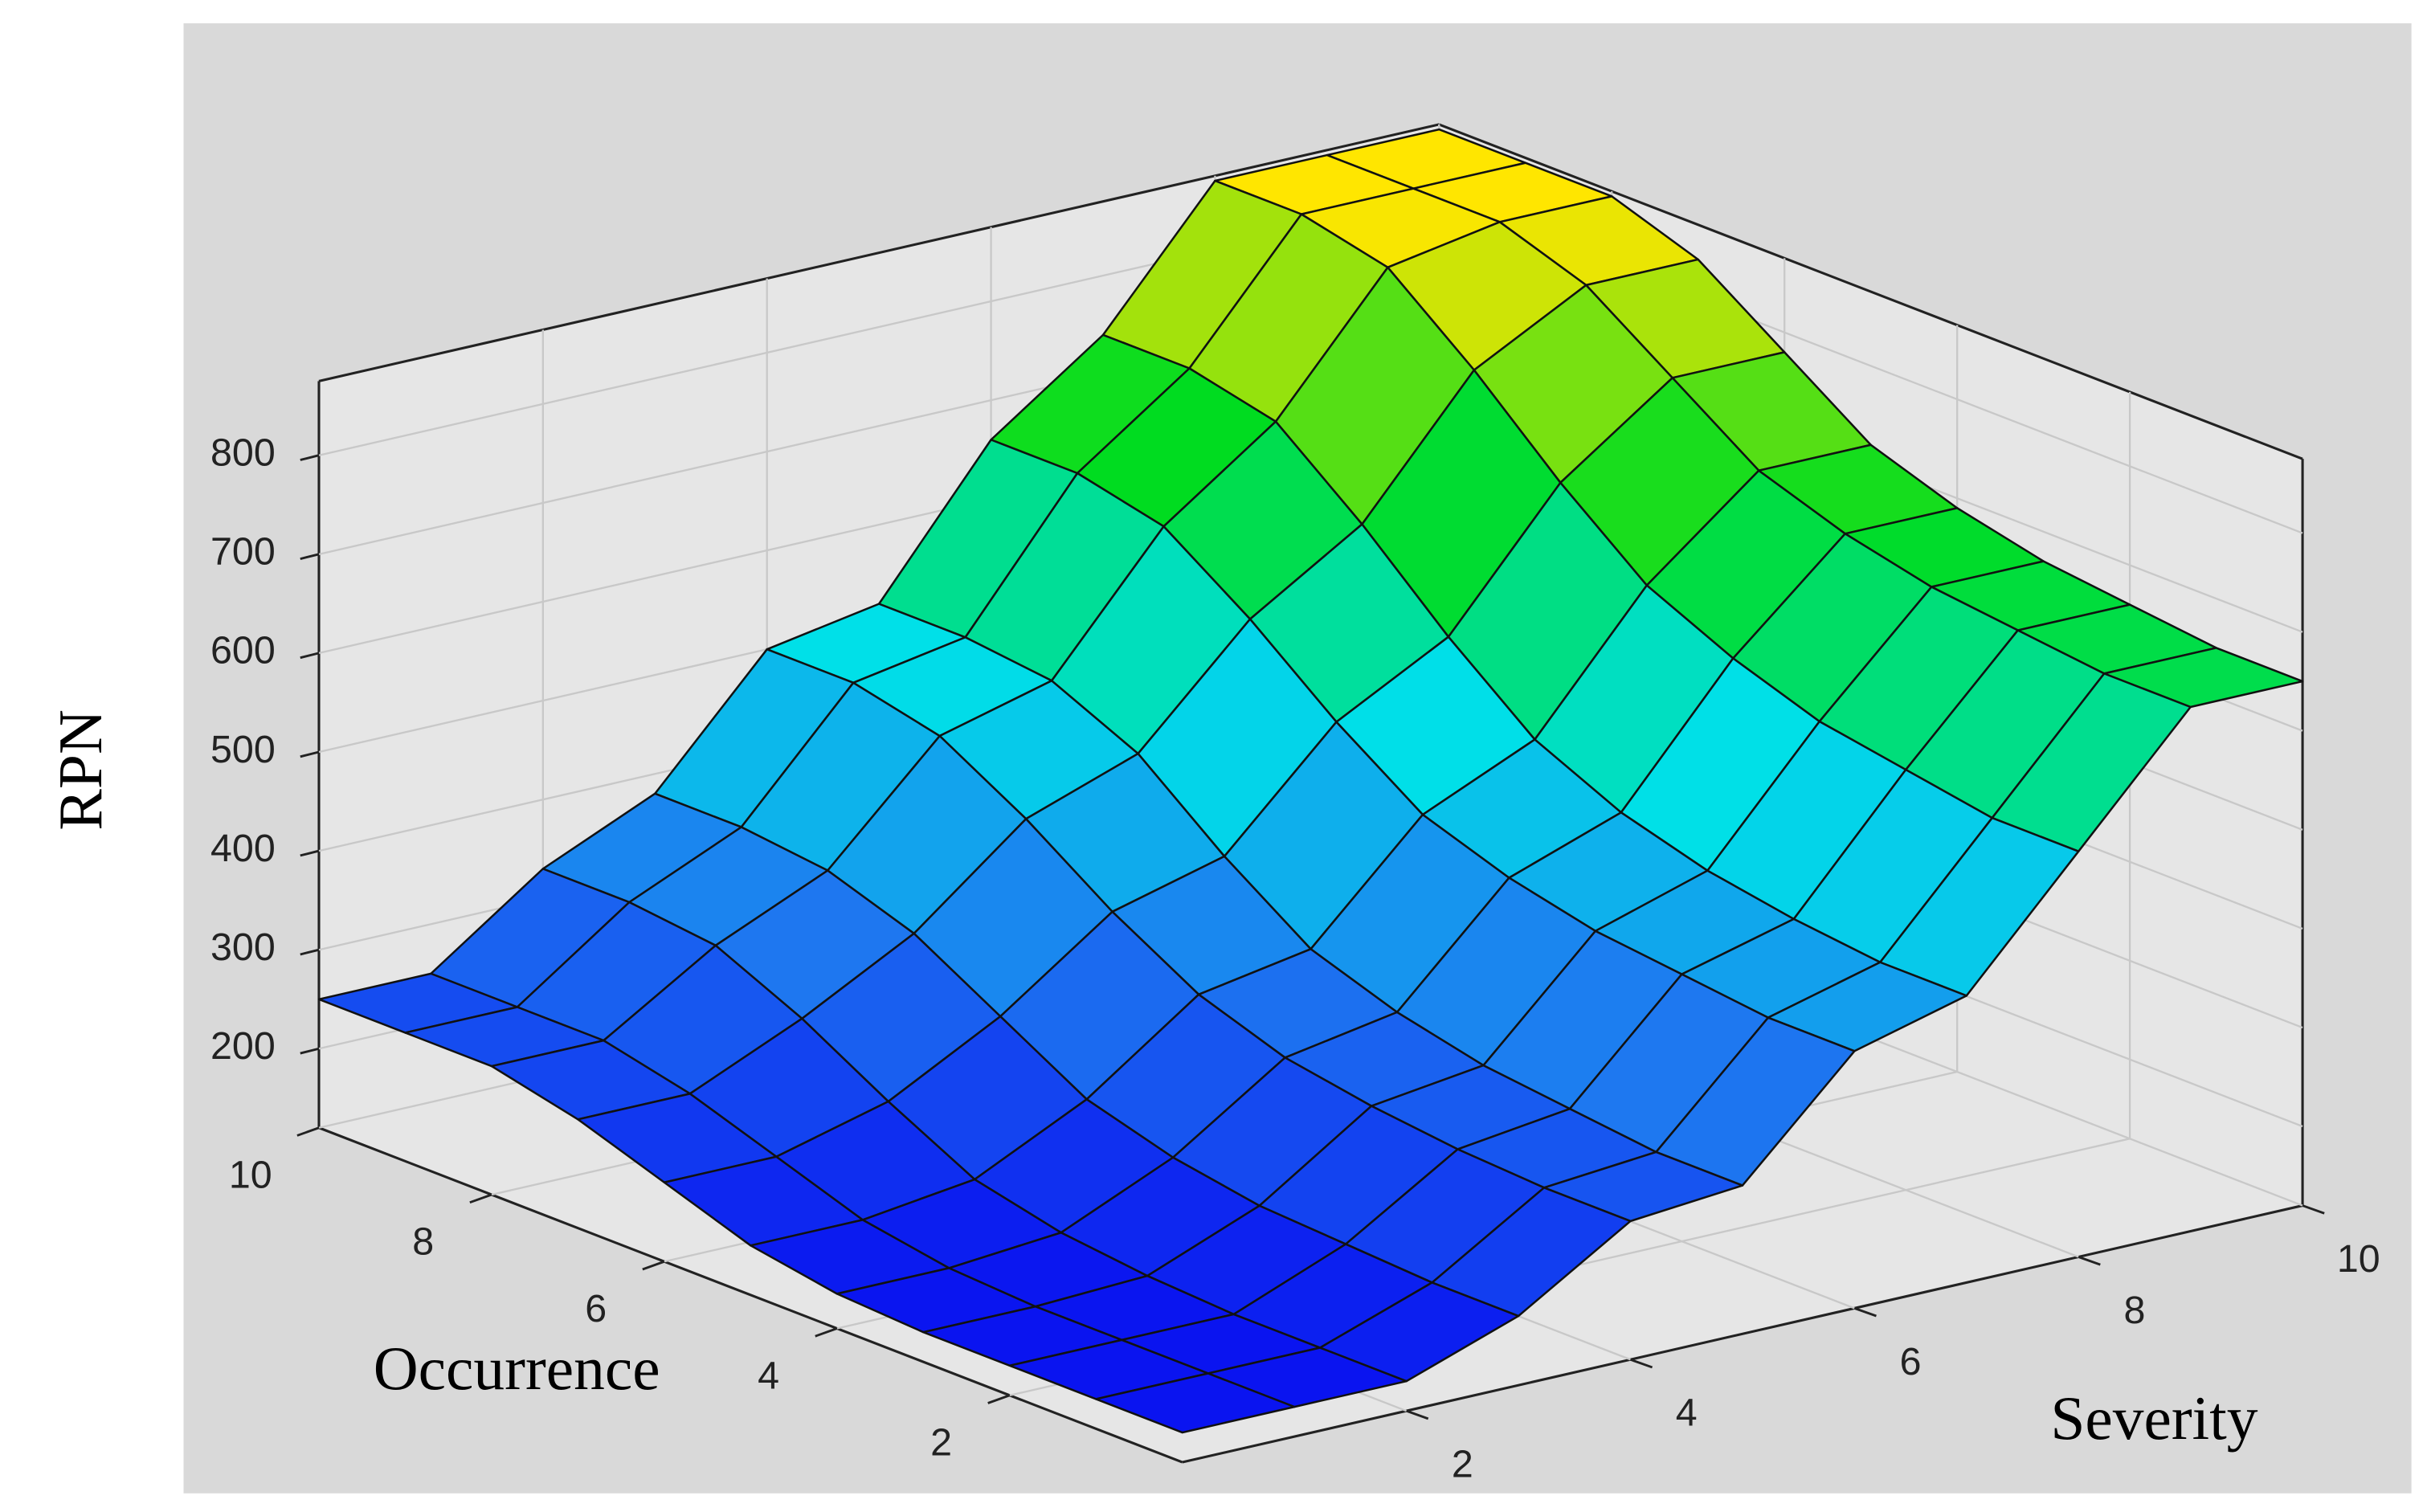 The width and height of the screenshot is (2427, 1512). What do you see at coordinates (243, 650) in the screenshot?
I see `z-tick-label: 600` at bounding box center [243, 650].